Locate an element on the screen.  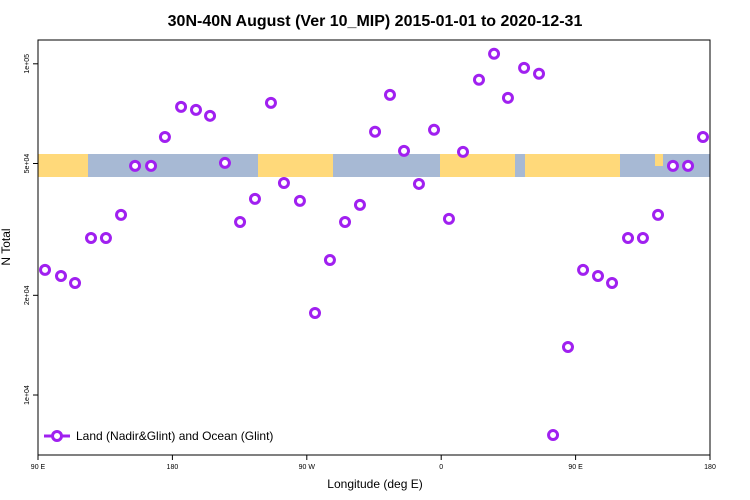
legend-marker is located at coordinates (57, 436).